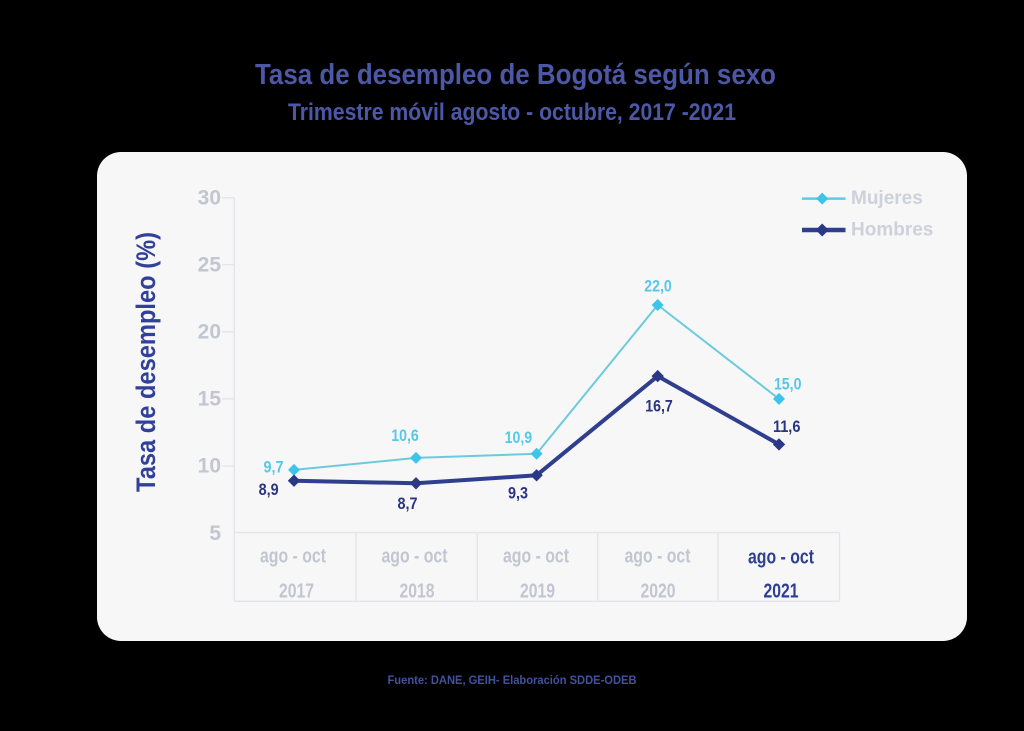 The height and width of the screenshot is (731, 1024). What do you see at coordinates (210, 399) in the screenshot?
I see `svg-text: 15` at bounding box center [210, 399].